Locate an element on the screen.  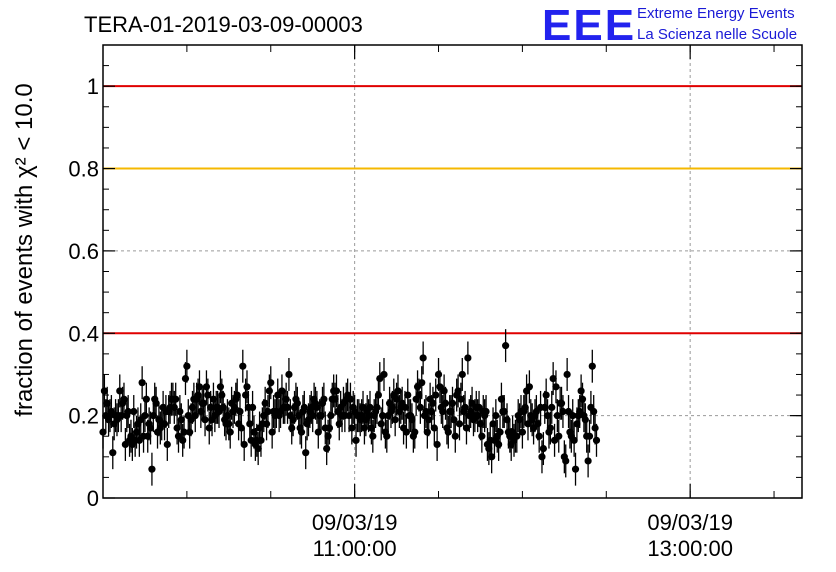
x-tick-label-time: 13:00:00 is located at coordinates (690, 548).